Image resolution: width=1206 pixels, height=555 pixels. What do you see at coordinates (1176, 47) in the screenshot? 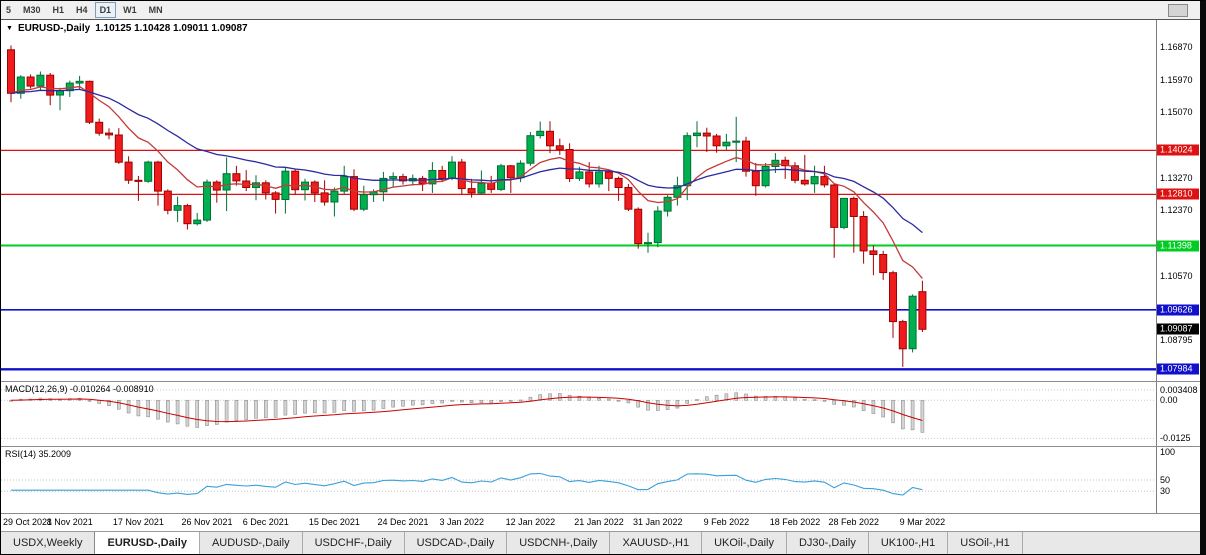
I see `axis-label: 1.16870` at bounding box center [1176, 47].